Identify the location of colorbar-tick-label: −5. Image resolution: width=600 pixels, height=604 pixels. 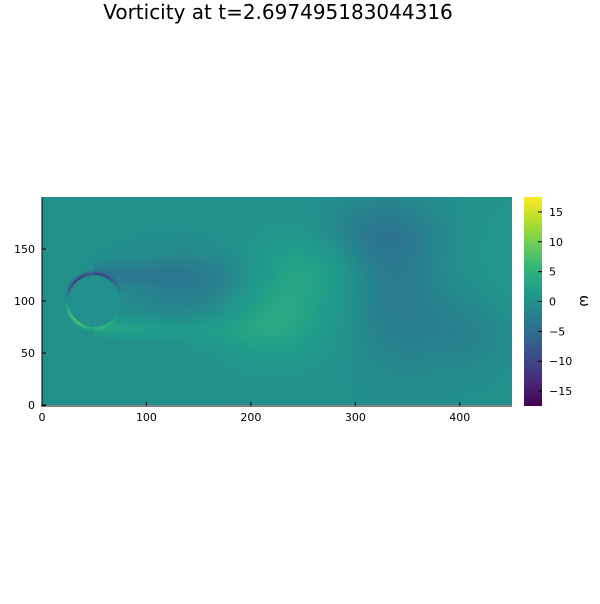
(557, 331).